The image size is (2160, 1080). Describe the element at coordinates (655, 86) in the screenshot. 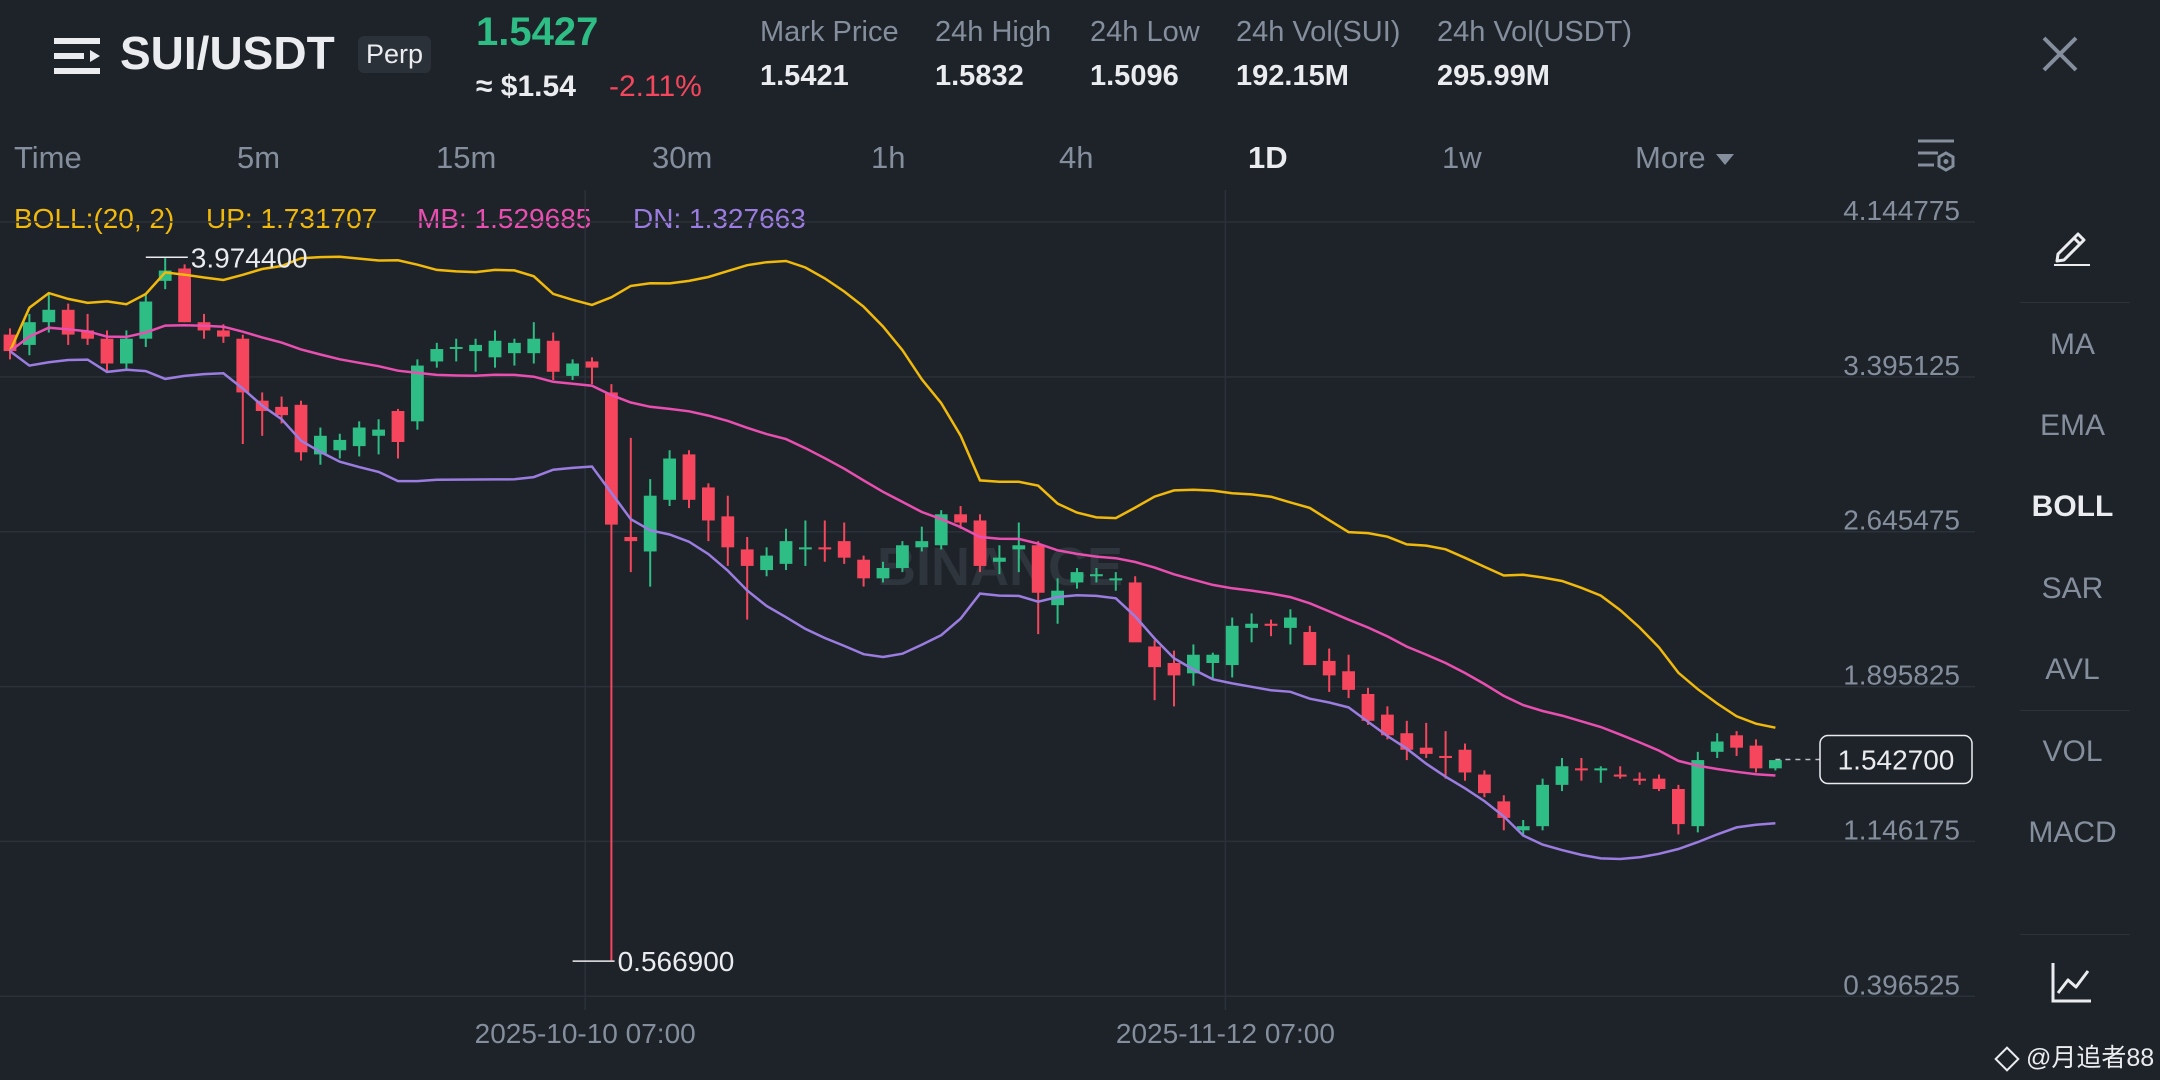

I see `price-change: -2.11%` at that location.